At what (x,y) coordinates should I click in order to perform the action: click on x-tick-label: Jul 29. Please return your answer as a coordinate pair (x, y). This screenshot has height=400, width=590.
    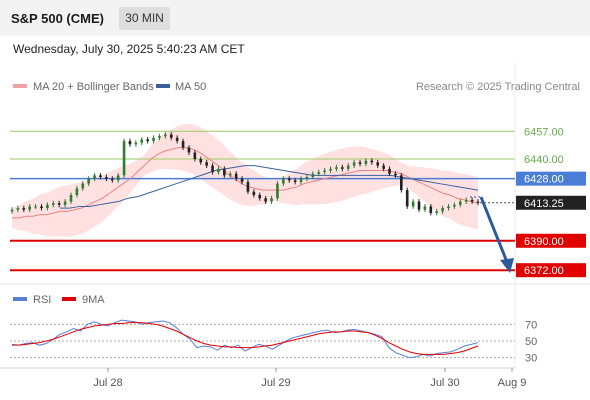
    Looking at the image, I should click on (275, 383).